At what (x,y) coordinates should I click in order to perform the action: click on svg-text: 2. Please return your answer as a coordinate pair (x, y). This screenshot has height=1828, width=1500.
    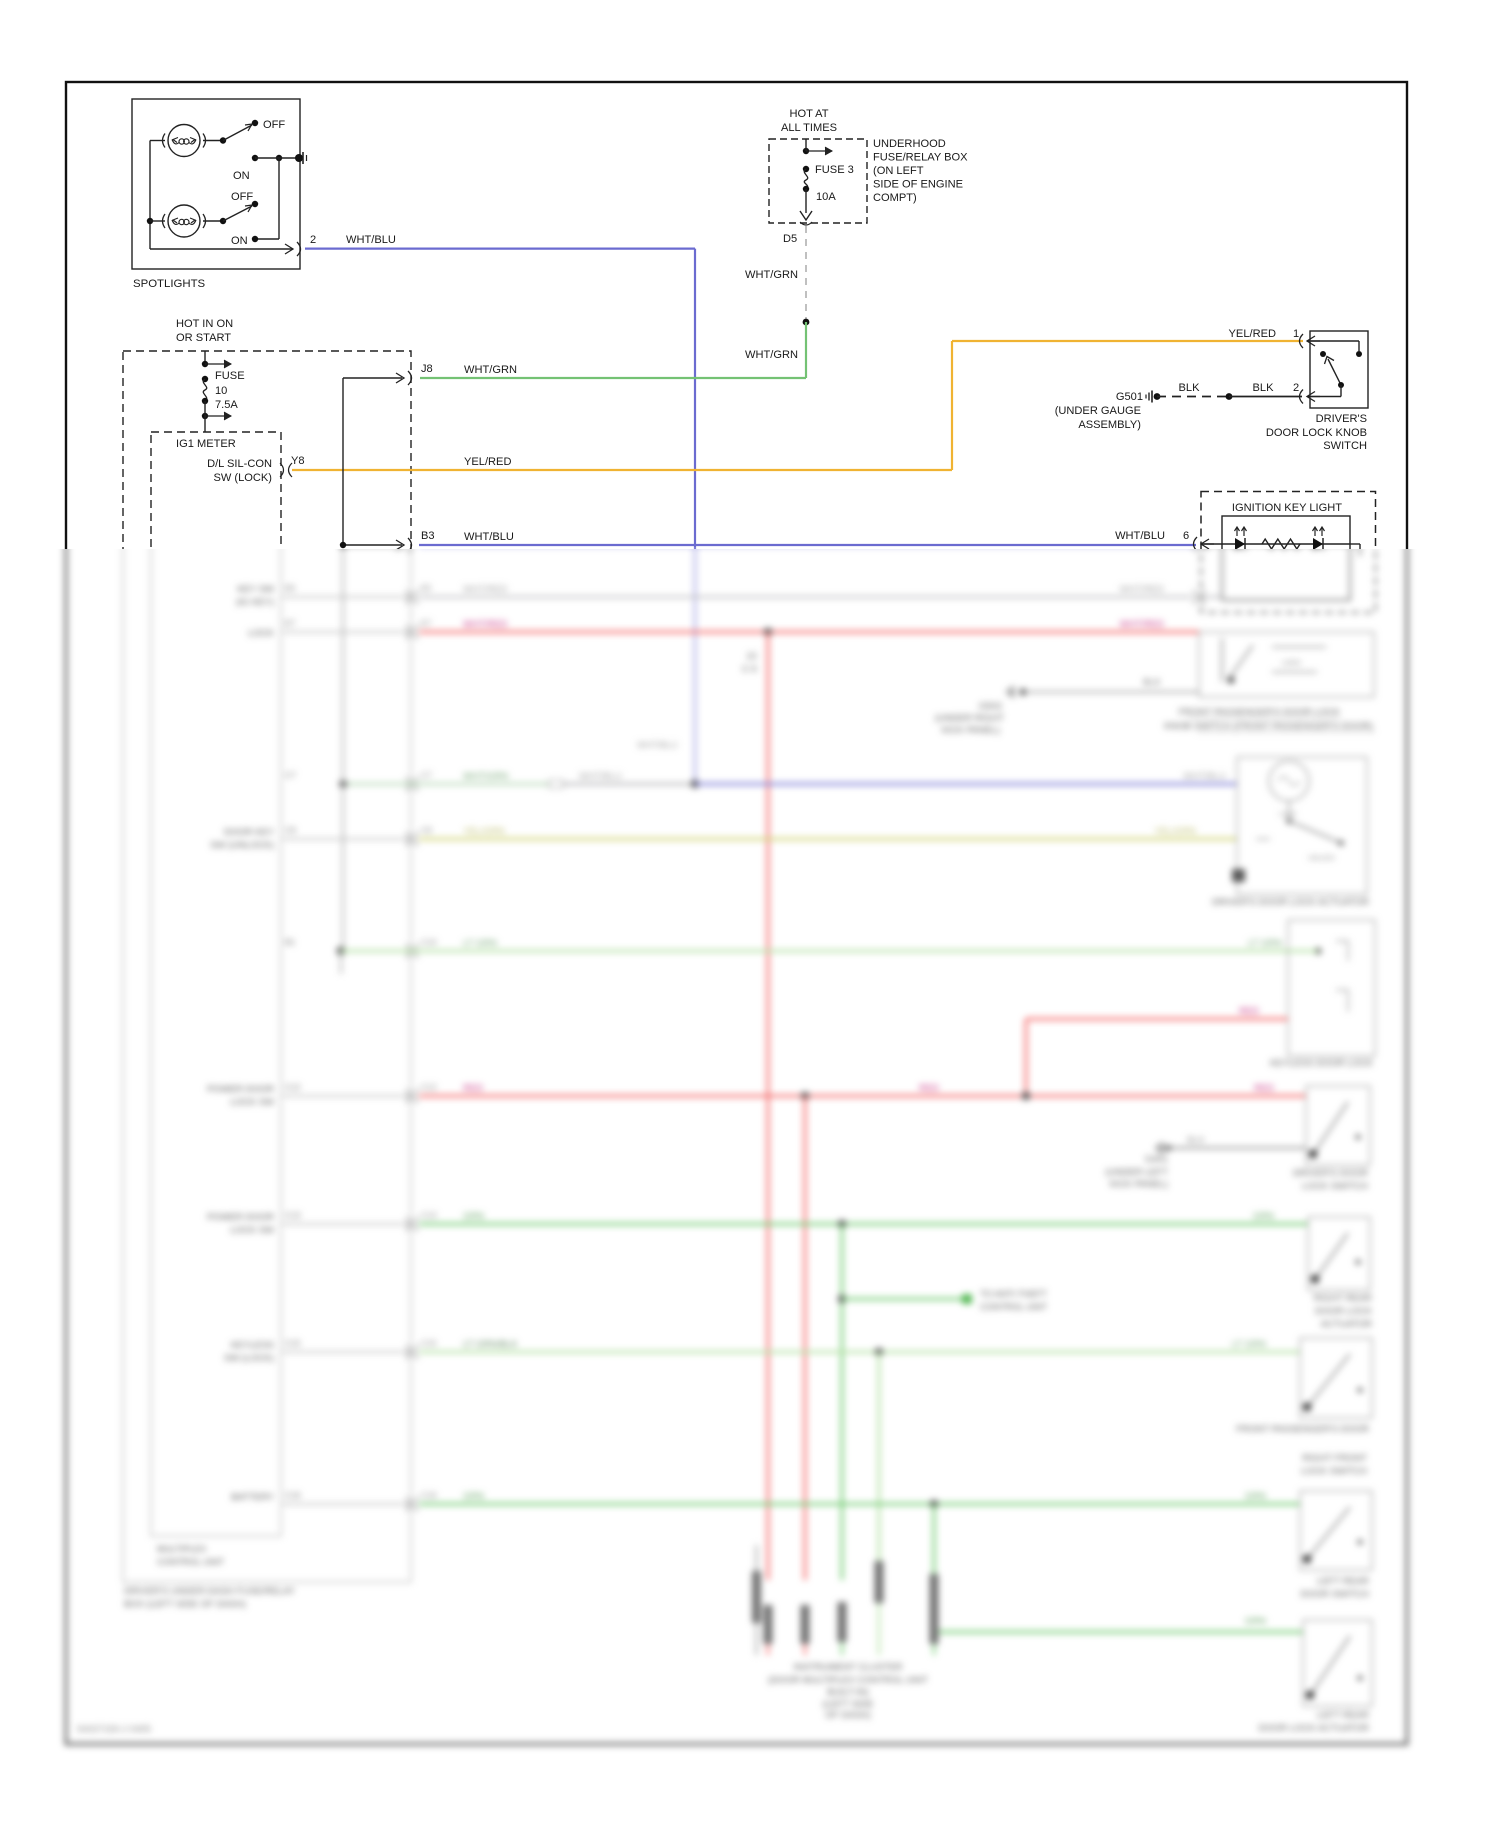
    Looking at the image, I should click on (313, 240).